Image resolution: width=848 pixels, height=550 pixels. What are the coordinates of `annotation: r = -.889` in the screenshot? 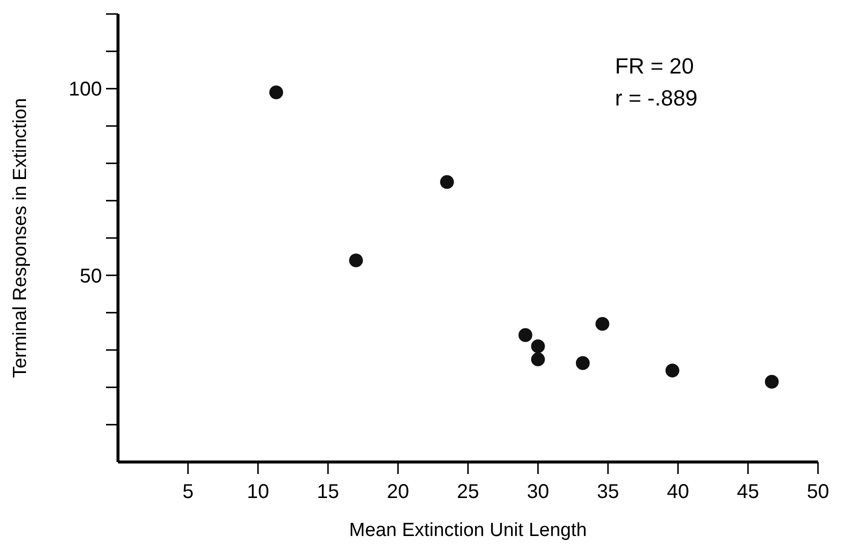 It's located at (656, 98).